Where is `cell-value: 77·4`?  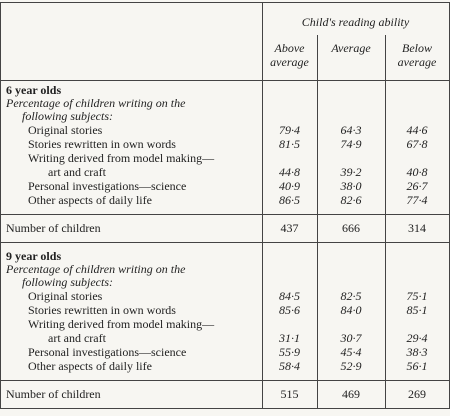
cell-value: 77·4 is located at coordinates (417, 200).